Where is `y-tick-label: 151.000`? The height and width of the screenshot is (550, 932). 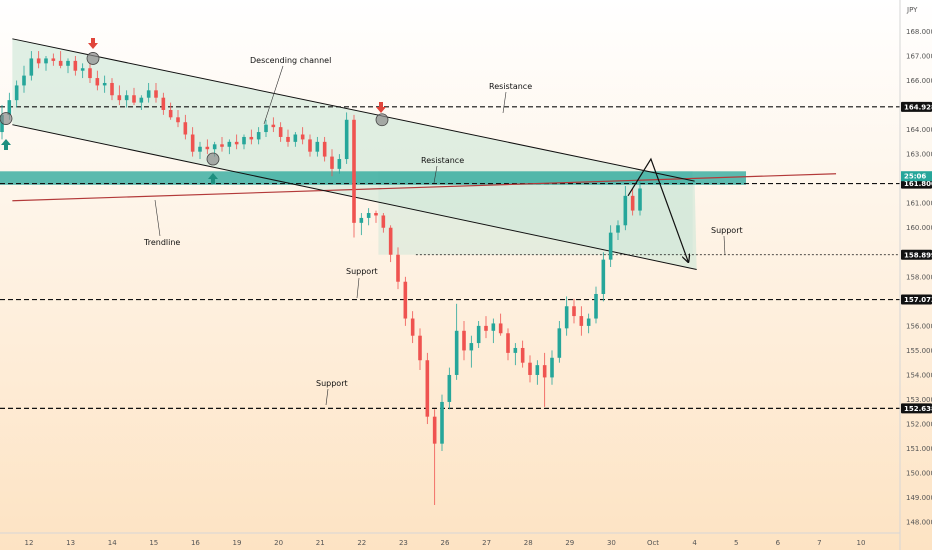 y-tick-label: 151.000 is located at coordinates (919, 449).